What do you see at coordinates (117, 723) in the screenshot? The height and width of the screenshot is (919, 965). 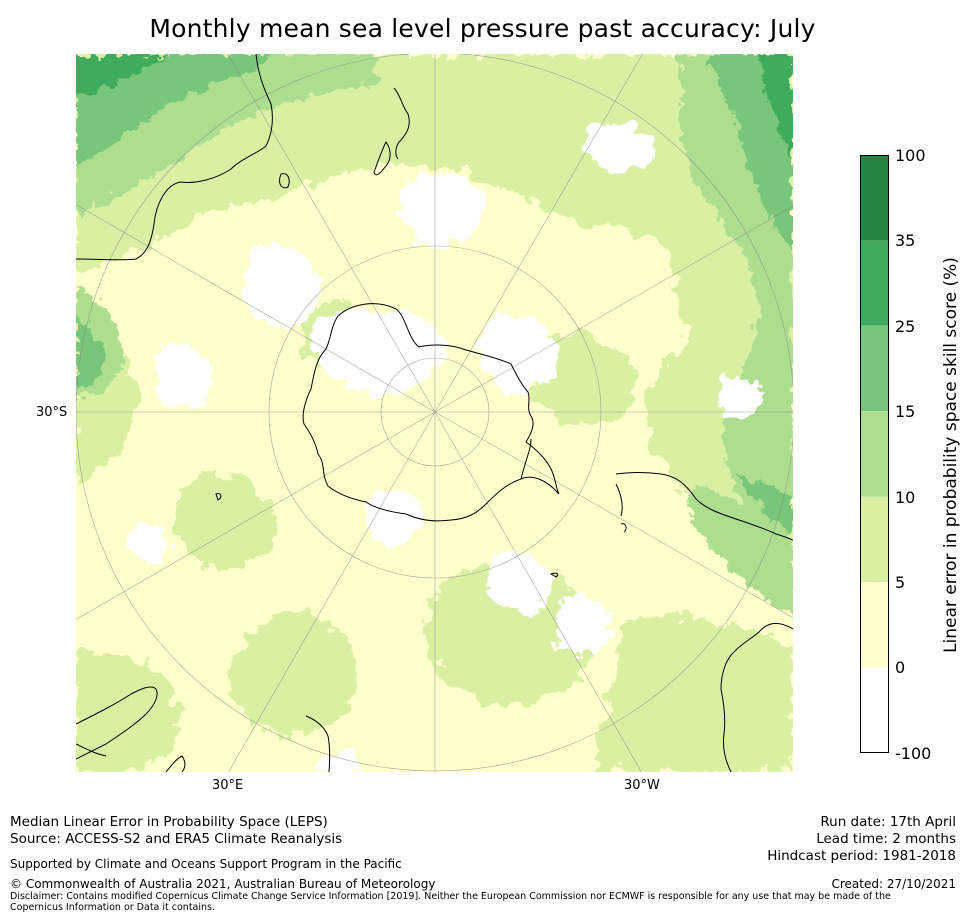 I see `africa-coast` at bounding box center [117, 723].